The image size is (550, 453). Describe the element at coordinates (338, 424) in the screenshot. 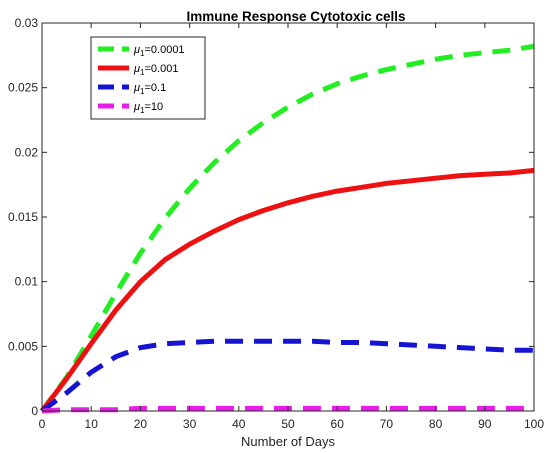

I see `x-tick-label: 60` at that location.